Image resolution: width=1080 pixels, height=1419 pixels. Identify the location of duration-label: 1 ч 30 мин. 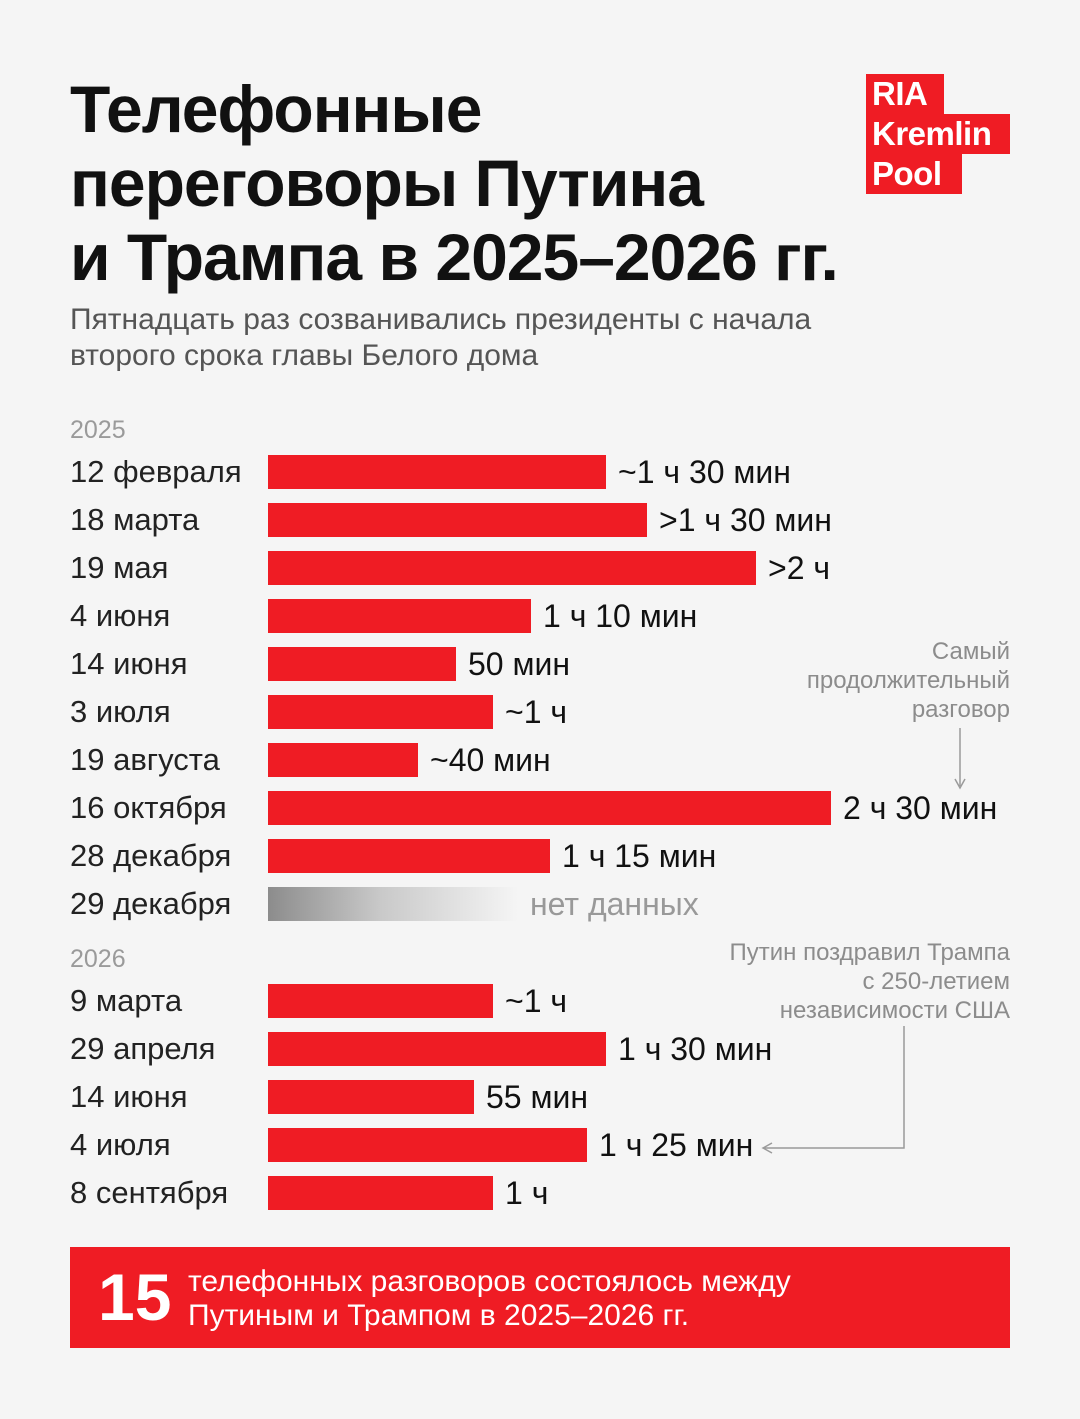
(695, 1049).